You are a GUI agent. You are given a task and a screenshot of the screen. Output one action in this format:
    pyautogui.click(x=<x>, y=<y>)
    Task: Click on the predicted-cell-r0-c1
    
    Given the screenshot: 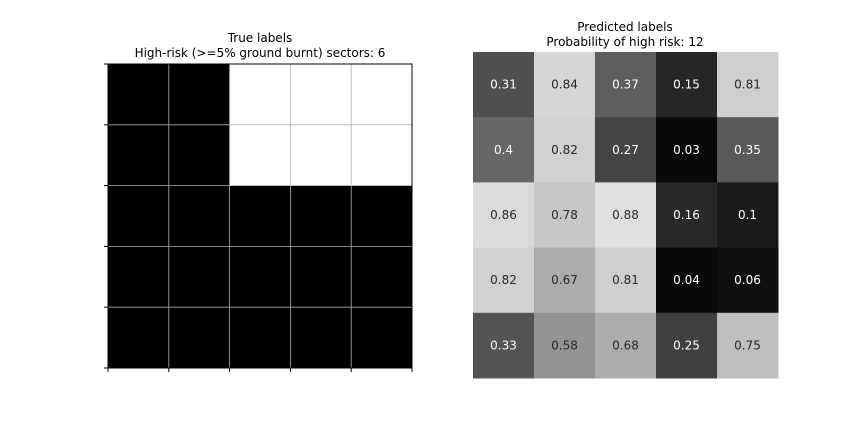 What is the action you would take?
    pyautogui.click(x=565, y=85)
    